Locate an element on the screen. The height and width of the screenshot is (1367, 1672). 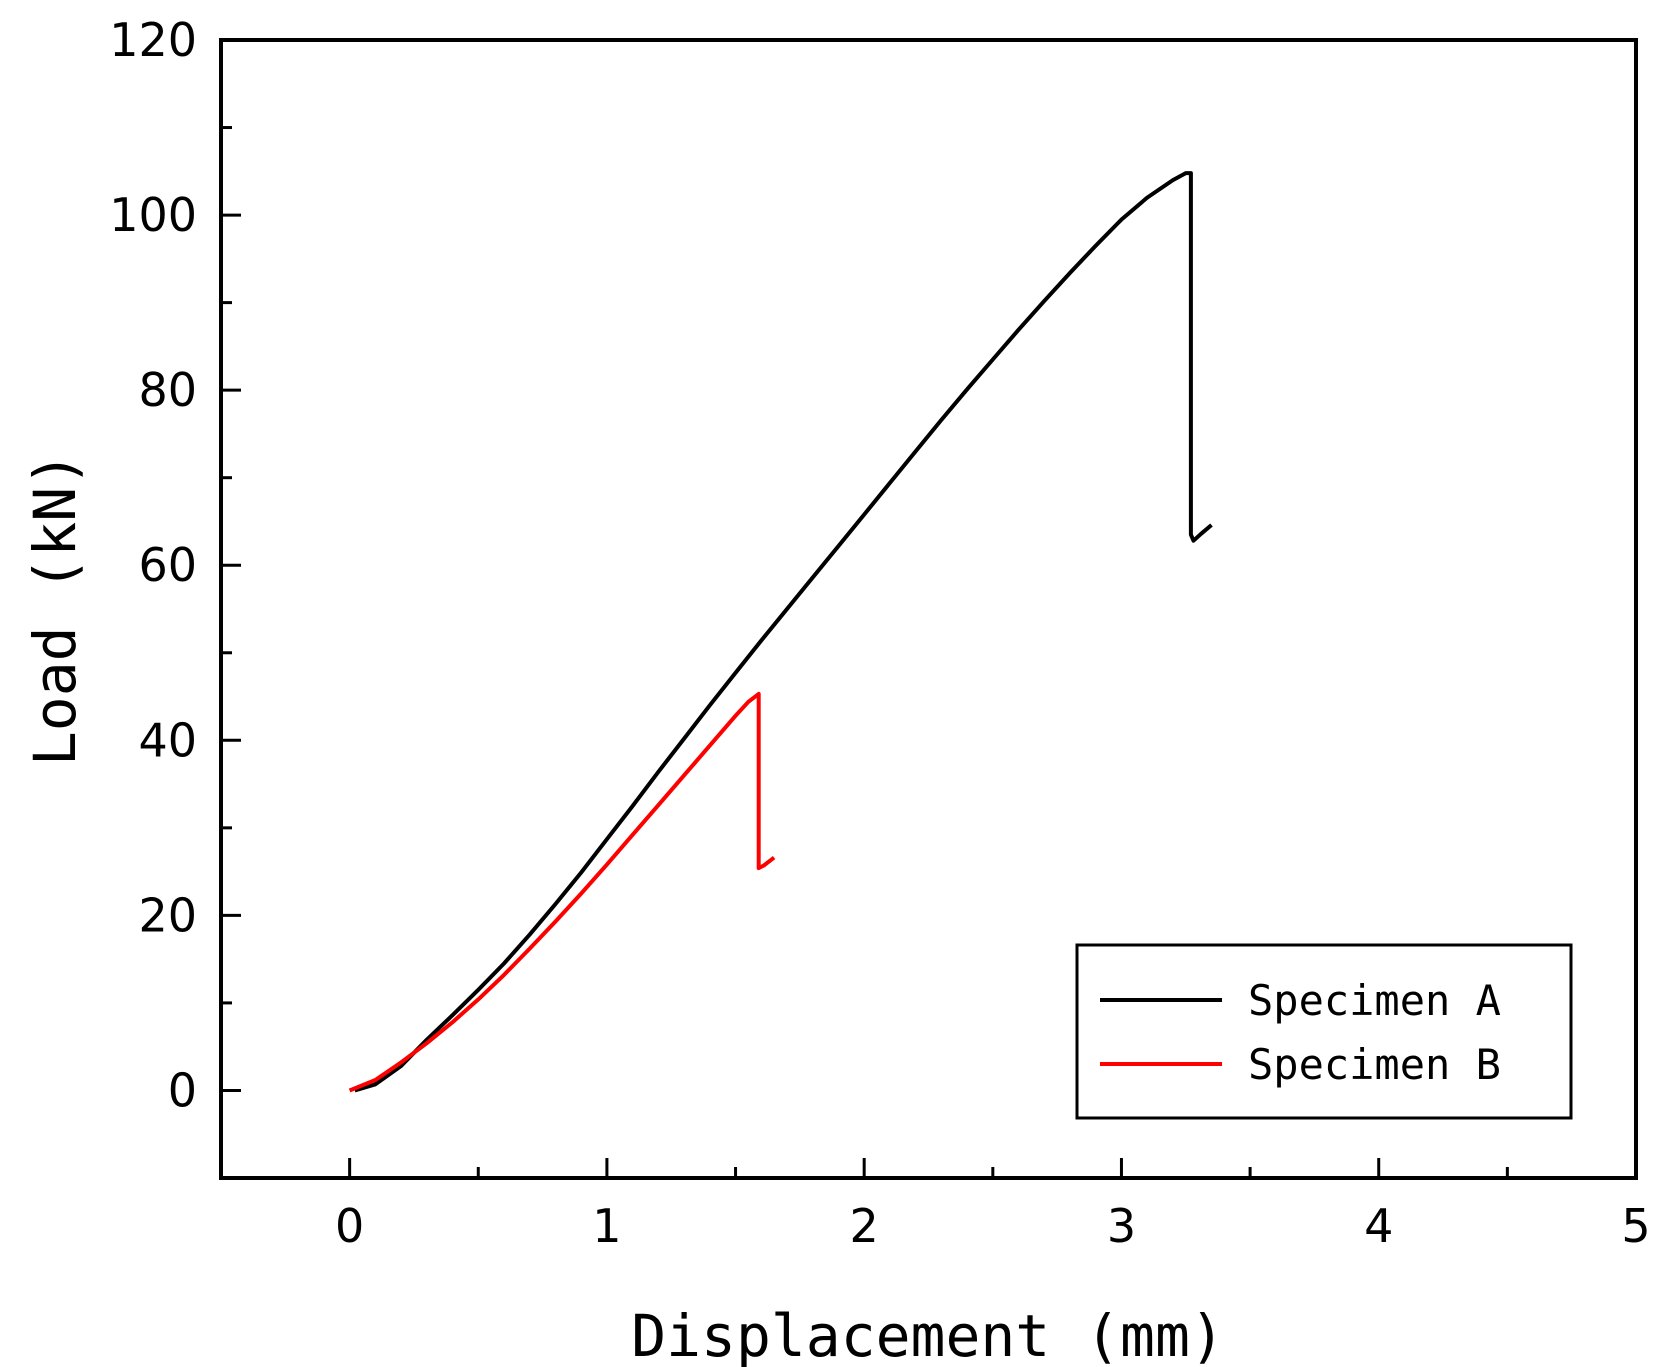
legend: Specimen A Specimen B is located at coordinates (1324, 1031).